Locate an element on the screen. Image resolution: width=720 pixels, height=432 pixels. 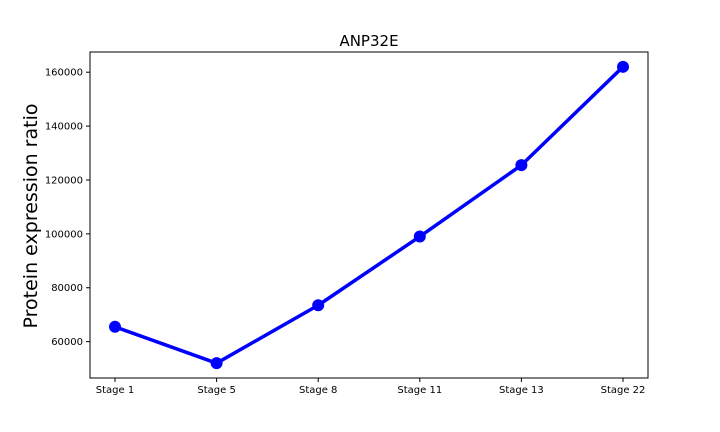
x-tick-label: Stage 1 is located at coordinates (115, 390).